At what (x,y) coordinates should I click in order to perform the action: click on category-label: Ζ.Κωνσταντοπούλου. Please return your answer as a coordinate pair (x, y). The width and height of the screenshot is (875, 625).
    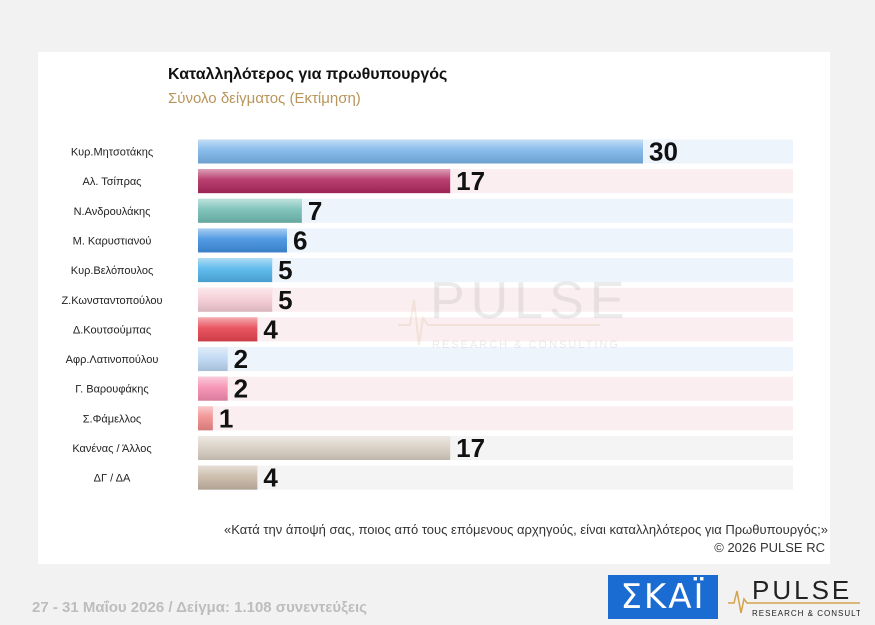
    Looking at the image, I should click on (111, 301).